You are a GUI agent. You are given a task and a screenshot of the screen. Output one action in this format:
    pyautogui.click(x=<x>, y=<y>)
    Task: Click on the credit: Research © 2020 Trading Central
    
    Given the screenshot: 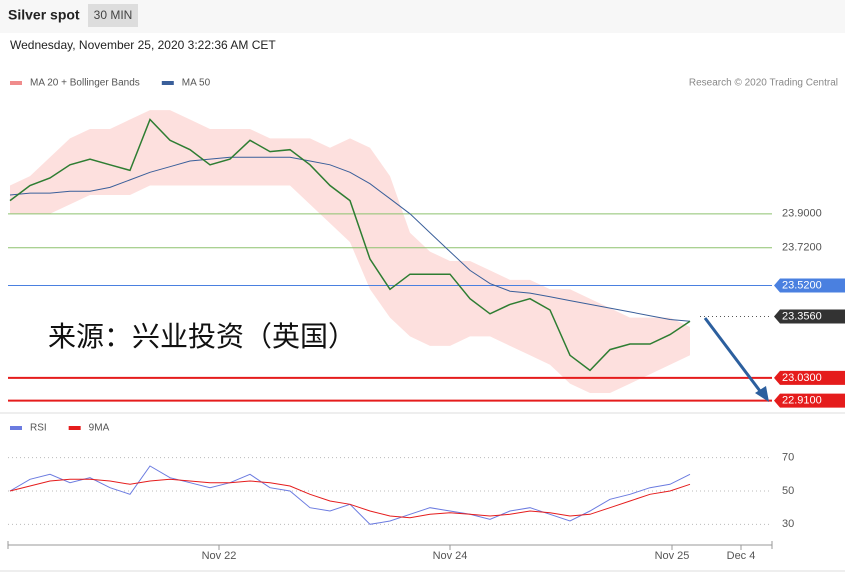 What is the action you would take?
    pyautogui.click(x=763, y=83)
    